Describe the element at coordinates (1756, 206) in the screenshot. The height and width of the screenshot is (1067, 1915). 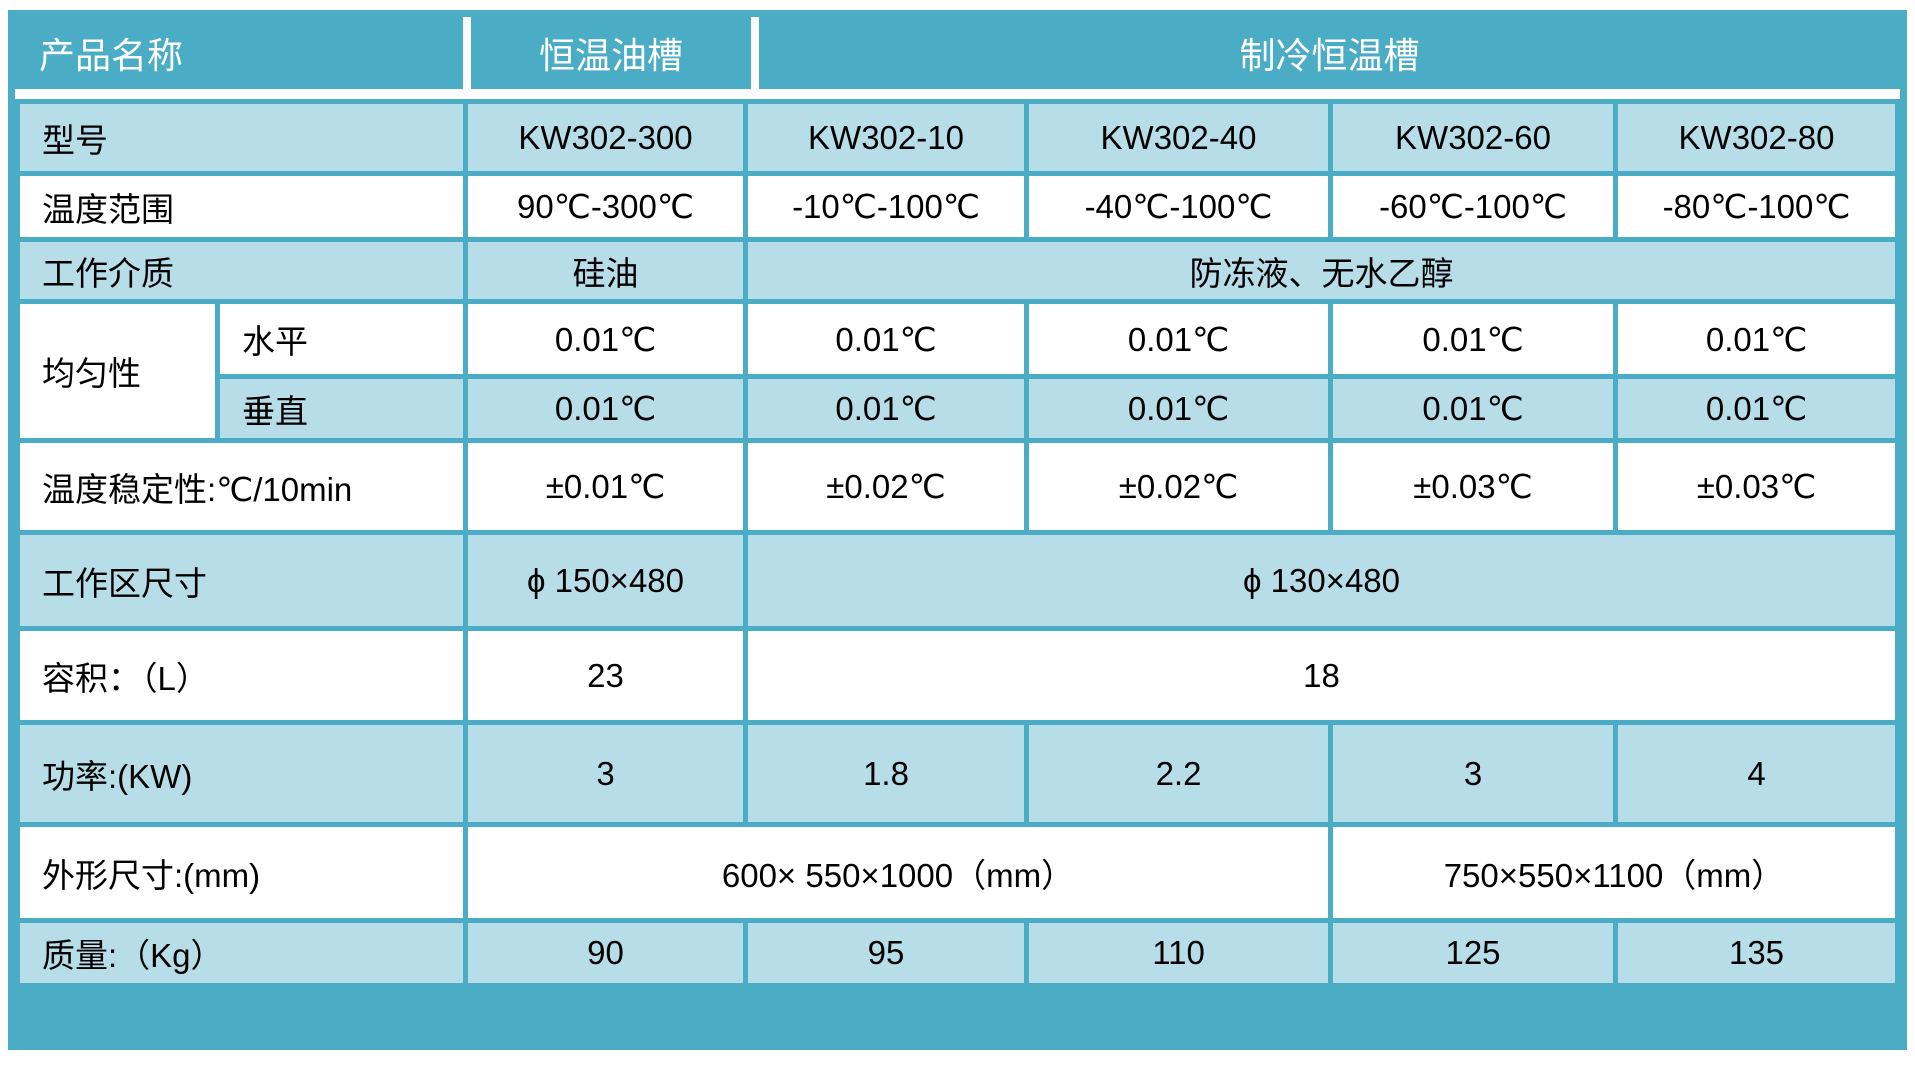
I see `temp-range-value-4: -80℃-100℃` at that location.